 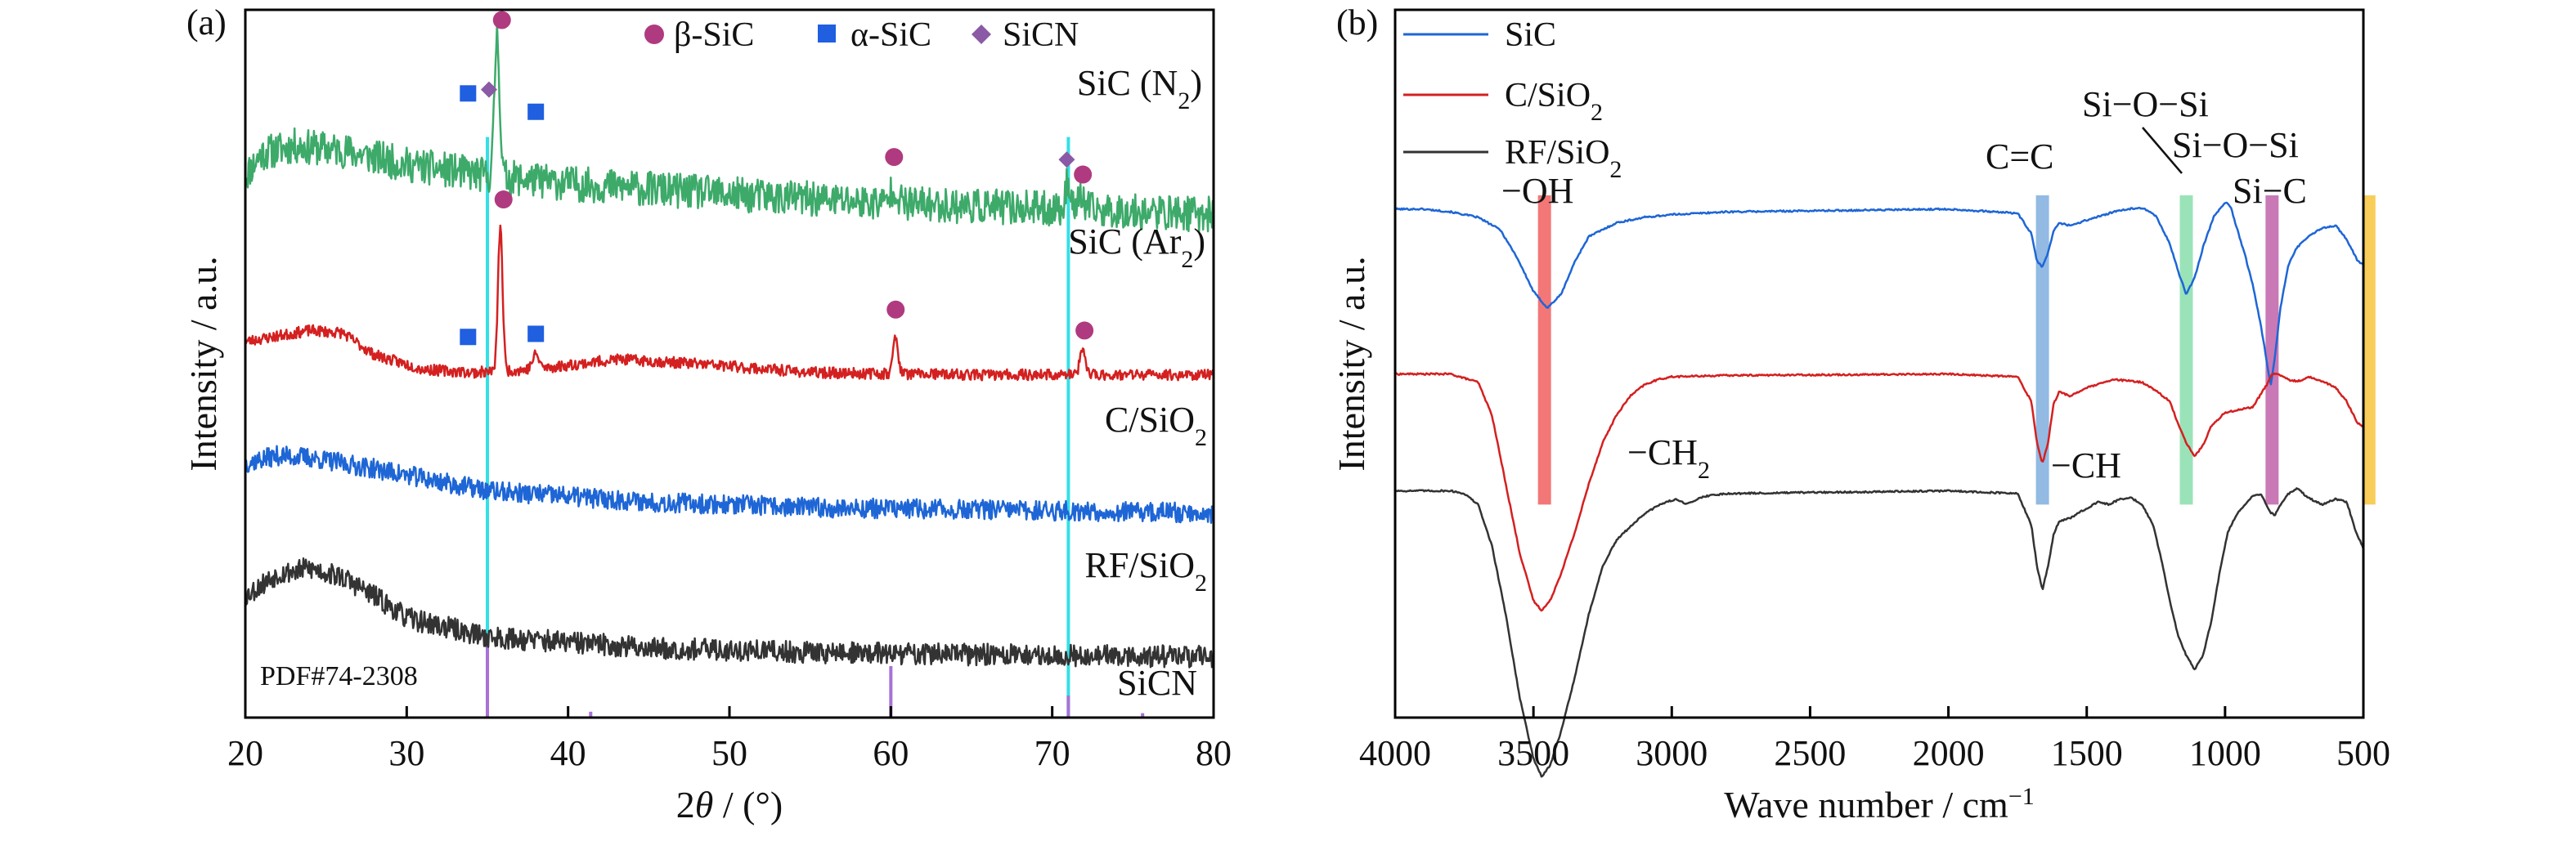 I want to click on label-c-sio2-sub: 2, so click(x=1201, y=438).